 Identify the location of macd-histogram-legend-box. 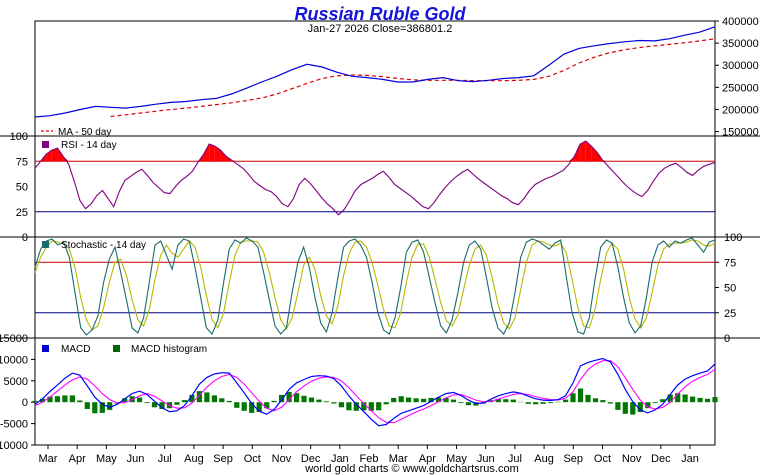
(116, 348).